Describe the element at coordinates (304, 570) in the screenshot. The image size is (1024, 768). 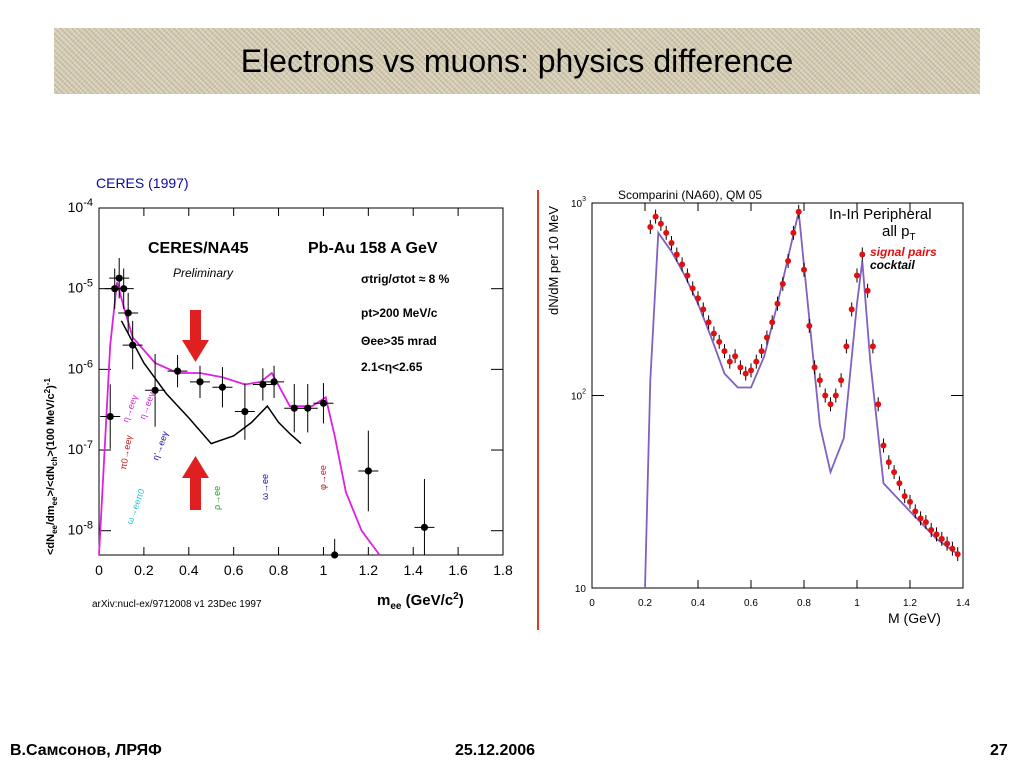
I see `ceres-x-tick-labels: 0 0.2 0.4 0.6 0.8 1 1.2 1.4 1.6 1.8` at that location.